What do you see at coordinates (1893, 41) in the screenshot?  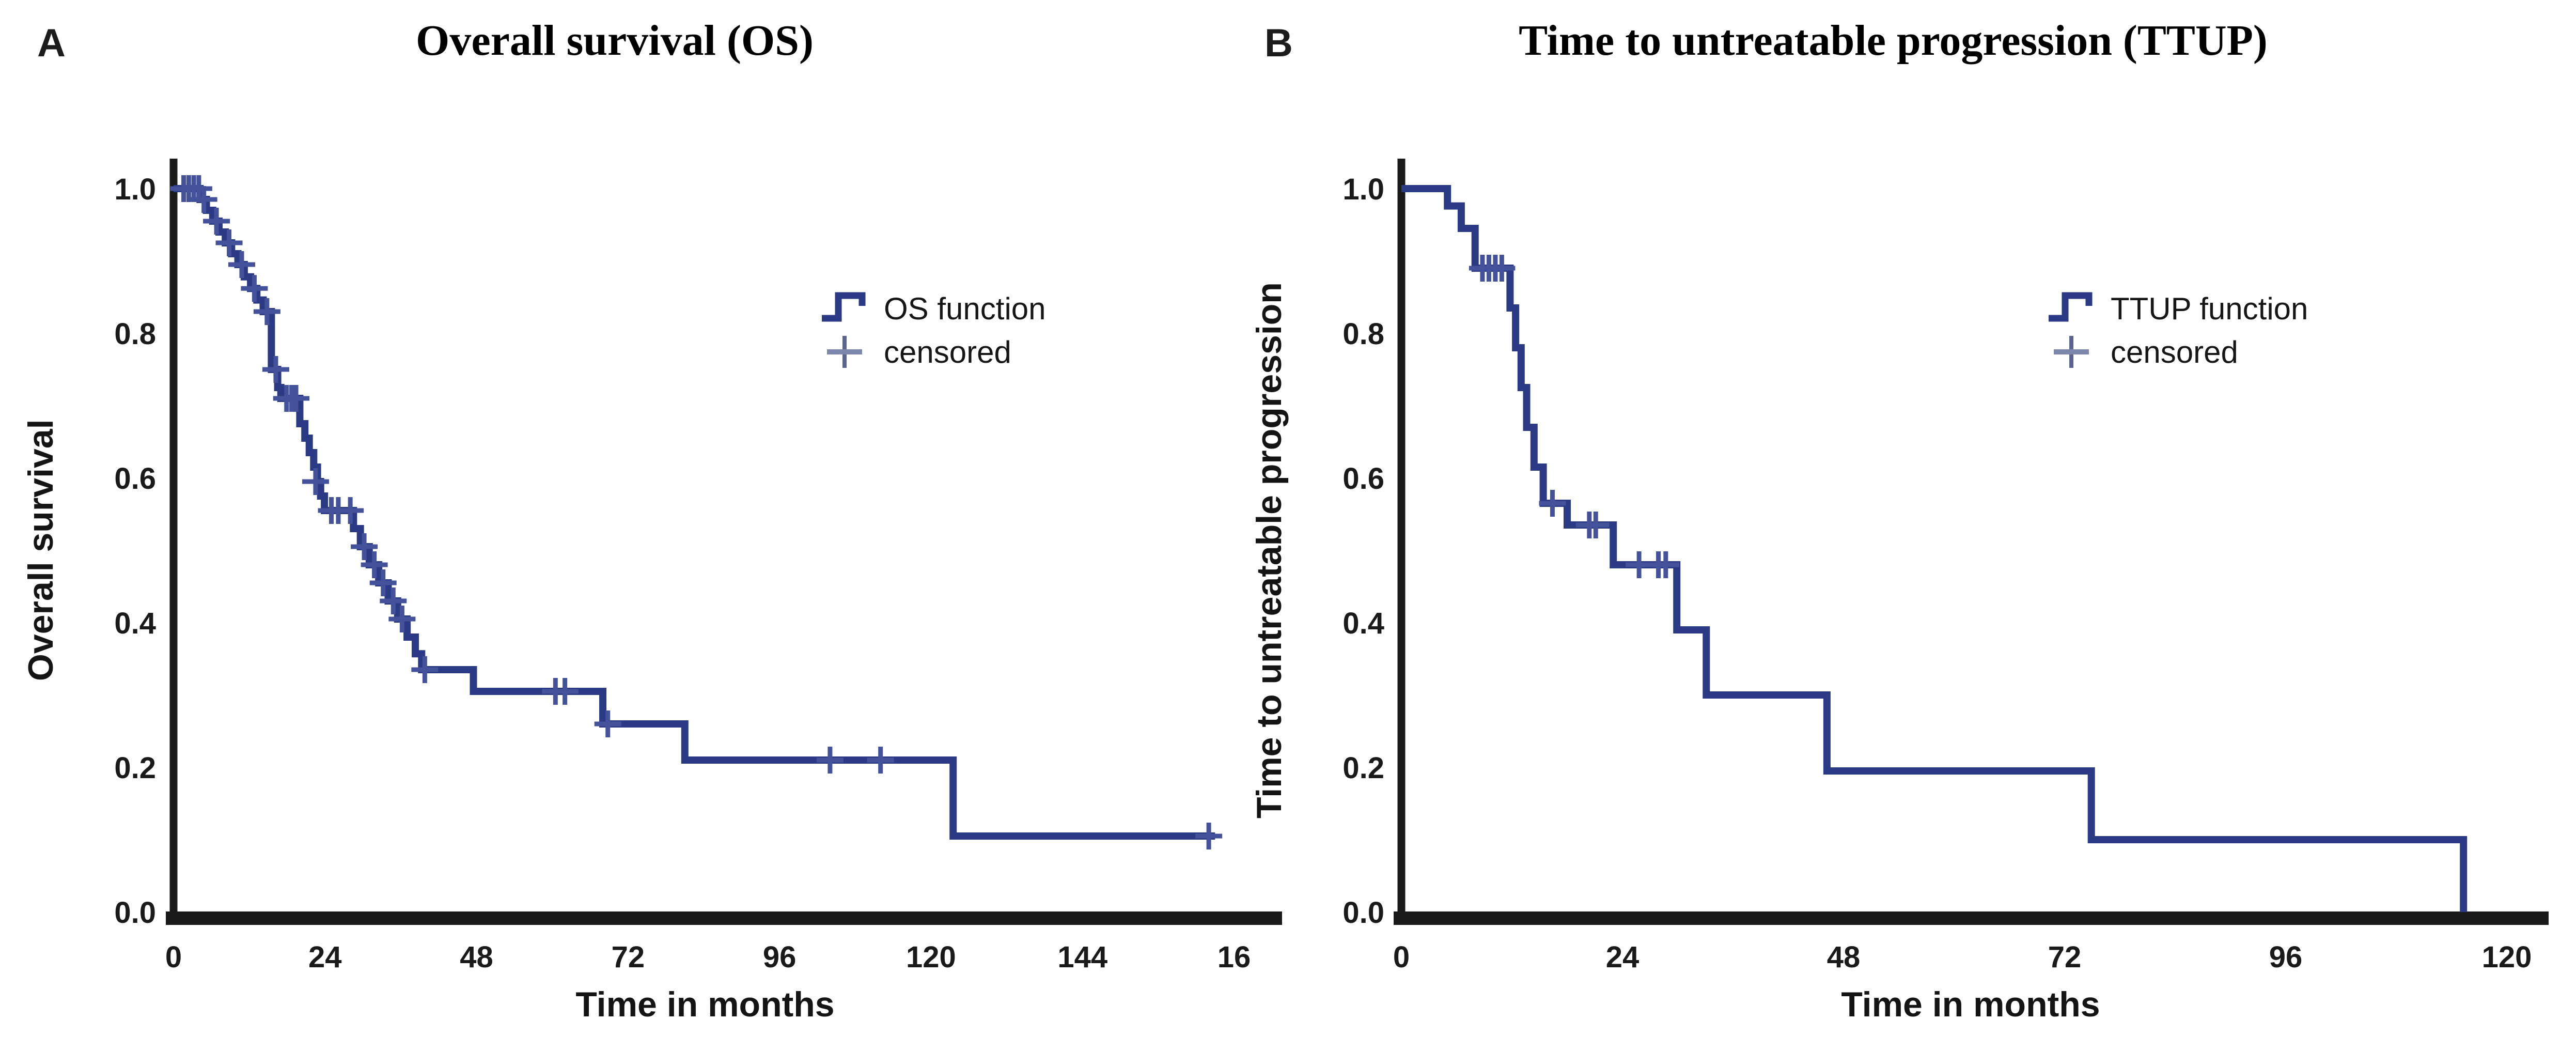 I see `panel-b-title: Time to untreatable progression (TTUP)` at bounding box center [1893, 41].